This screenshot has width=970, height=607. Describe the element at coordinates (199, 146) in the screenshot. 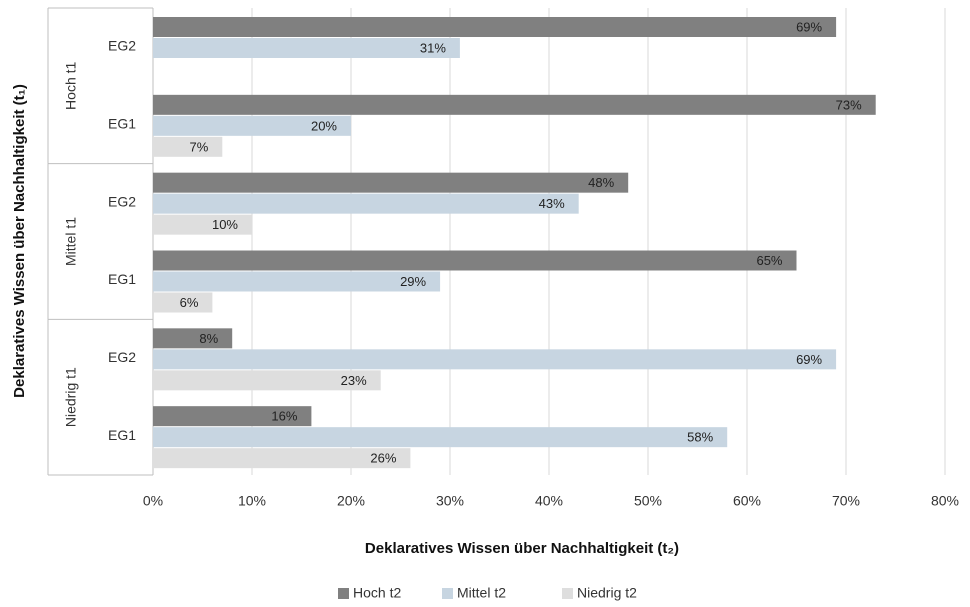

I see `data-label: 7%` at that location.